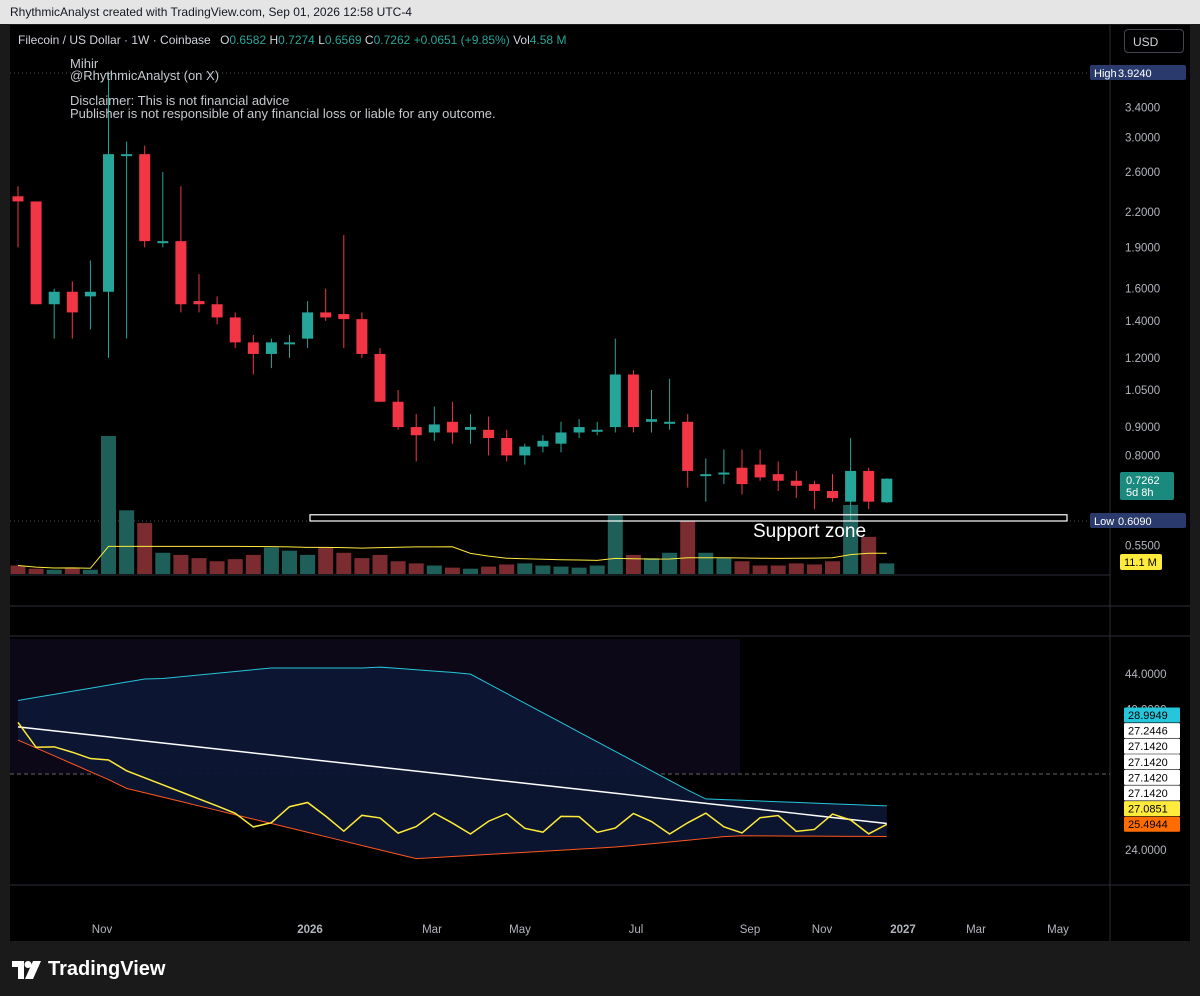  I want to click on time-axis-label: May, so click(520, 930).